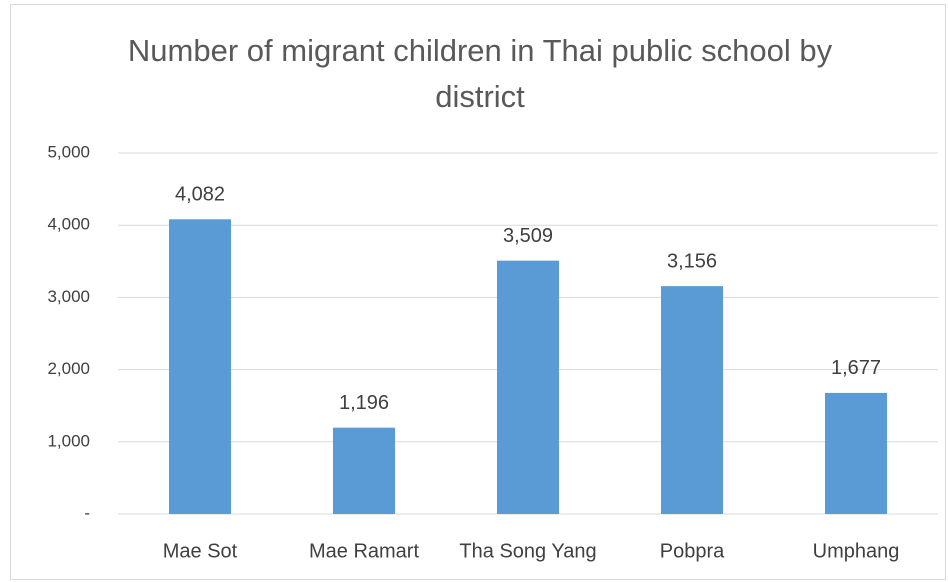  I want to click on value-label: 1,196, so click(364, 403).